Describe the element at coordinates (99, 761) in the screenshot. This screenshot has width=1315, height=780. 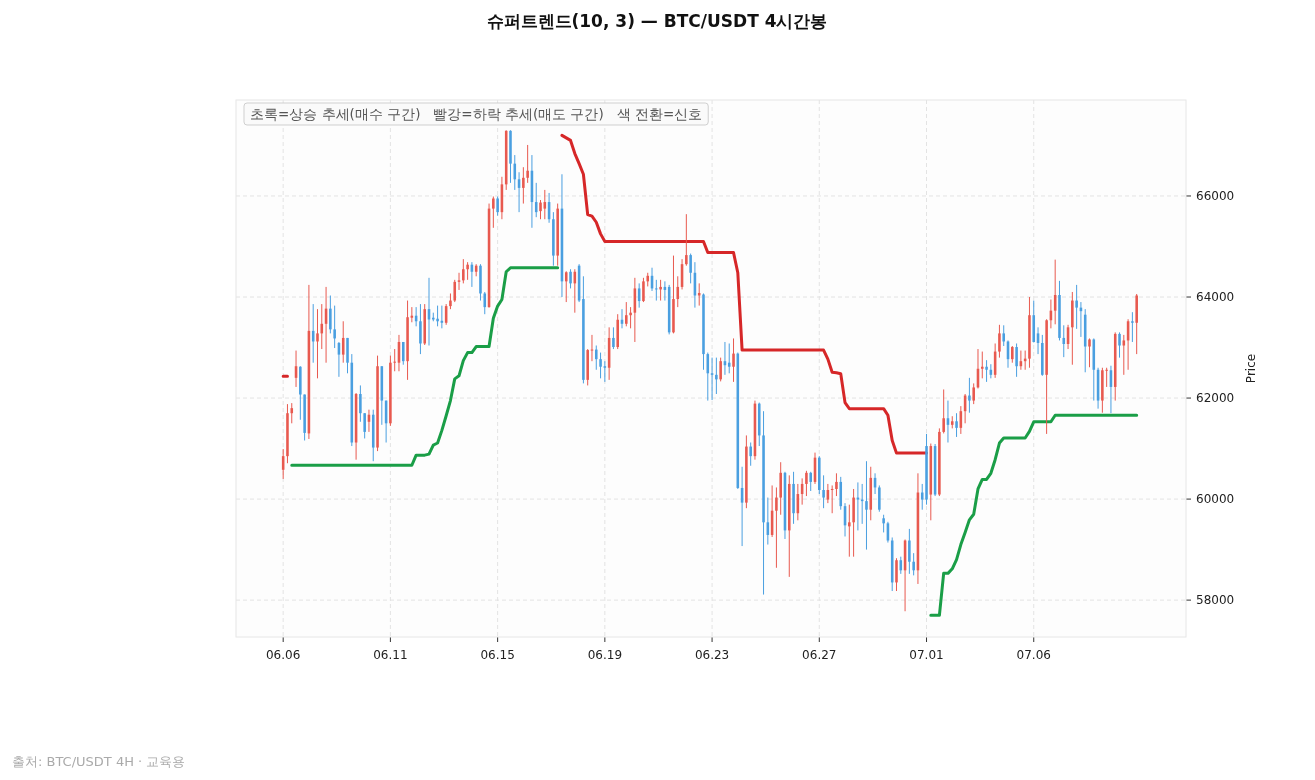
I see `source-note: 출처: BTC/USDT 4H · 교육용` at that location.